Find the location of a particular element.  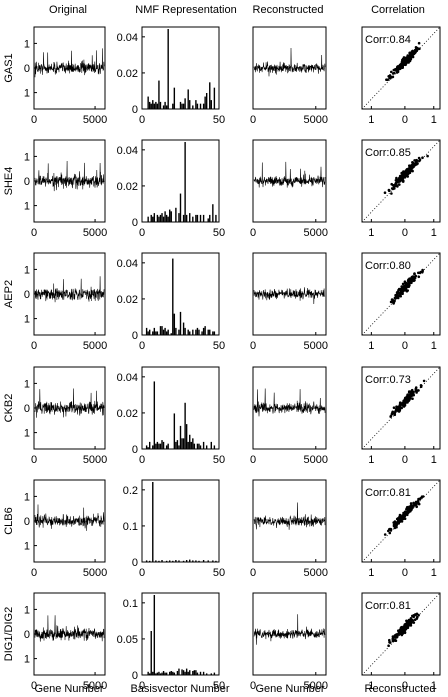

title-original: Original is located at coordinates (68, 10).